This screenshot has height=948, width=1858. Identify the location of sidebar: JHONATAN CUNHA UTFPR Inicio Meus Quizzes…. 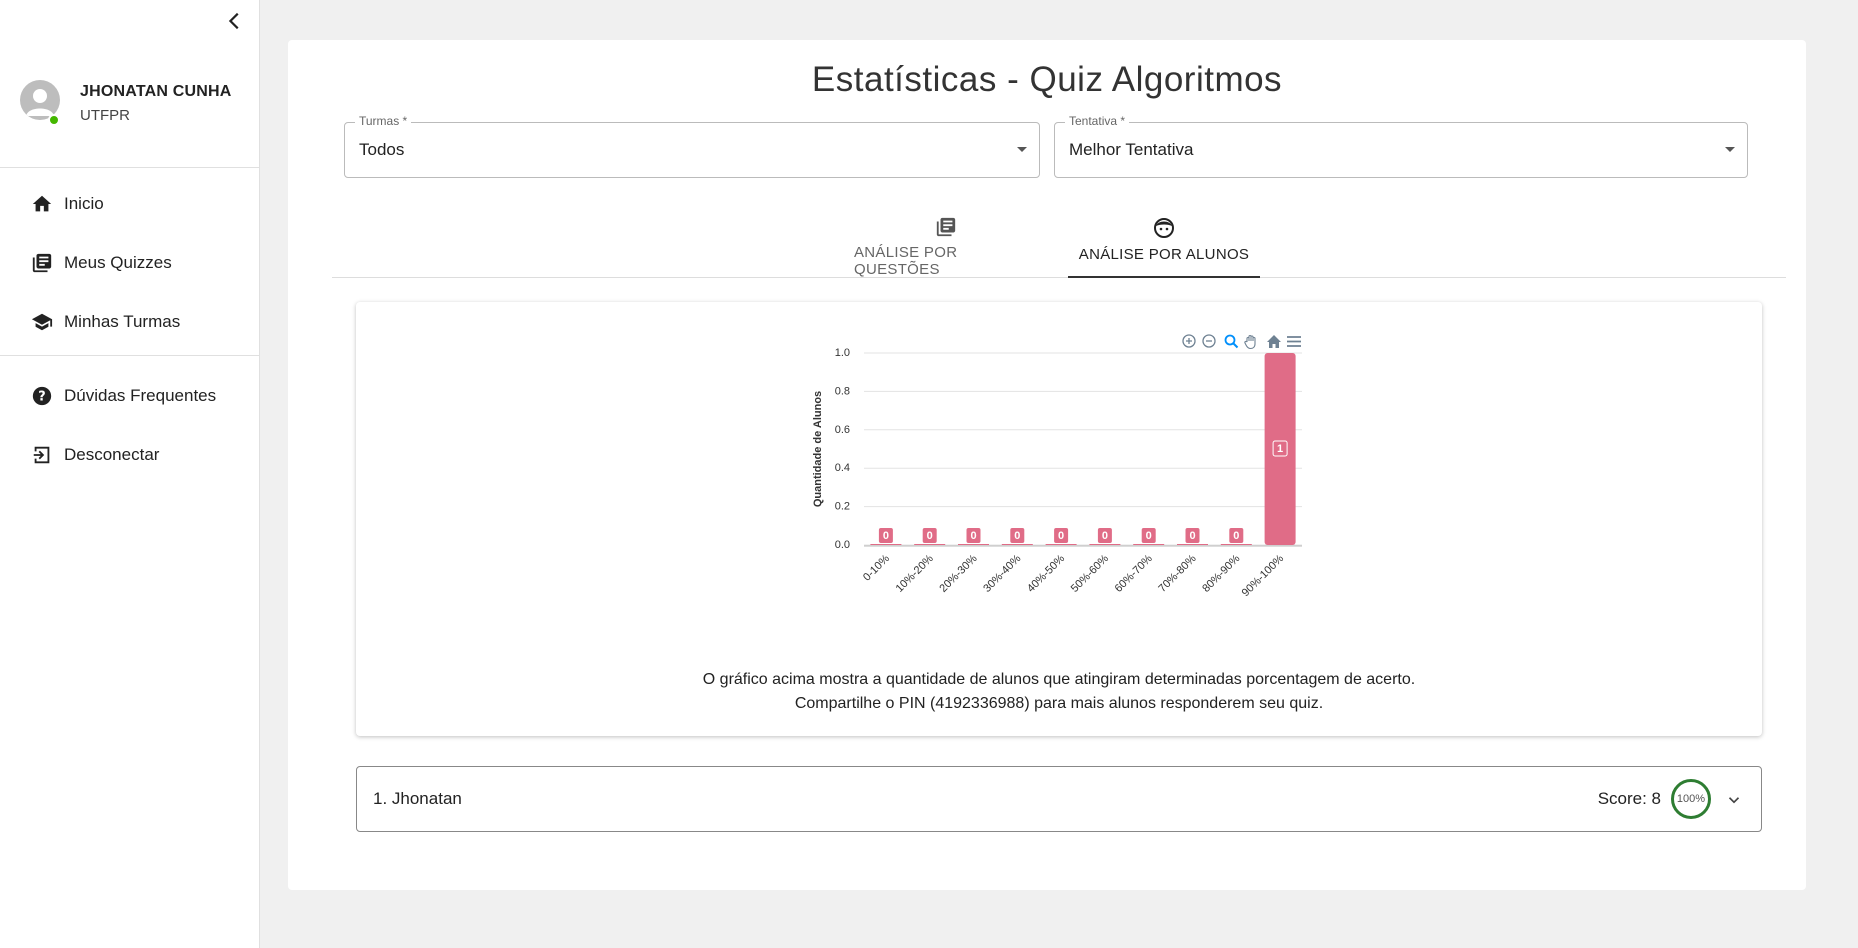
(130, 474).